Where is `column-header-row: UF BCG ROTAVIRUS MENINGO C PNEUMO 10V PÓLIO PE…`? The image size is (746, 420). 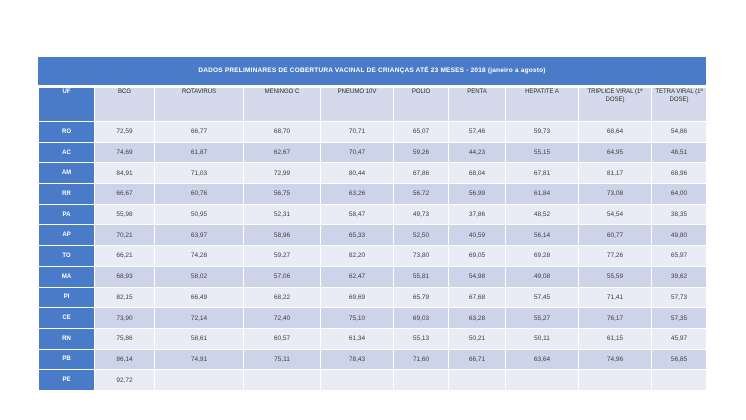 column-header-row: UF BCG ROTAVIRUS MENINGO C PNEUMO 10V PÓLIO PE… is located at coordinates (372, 104).